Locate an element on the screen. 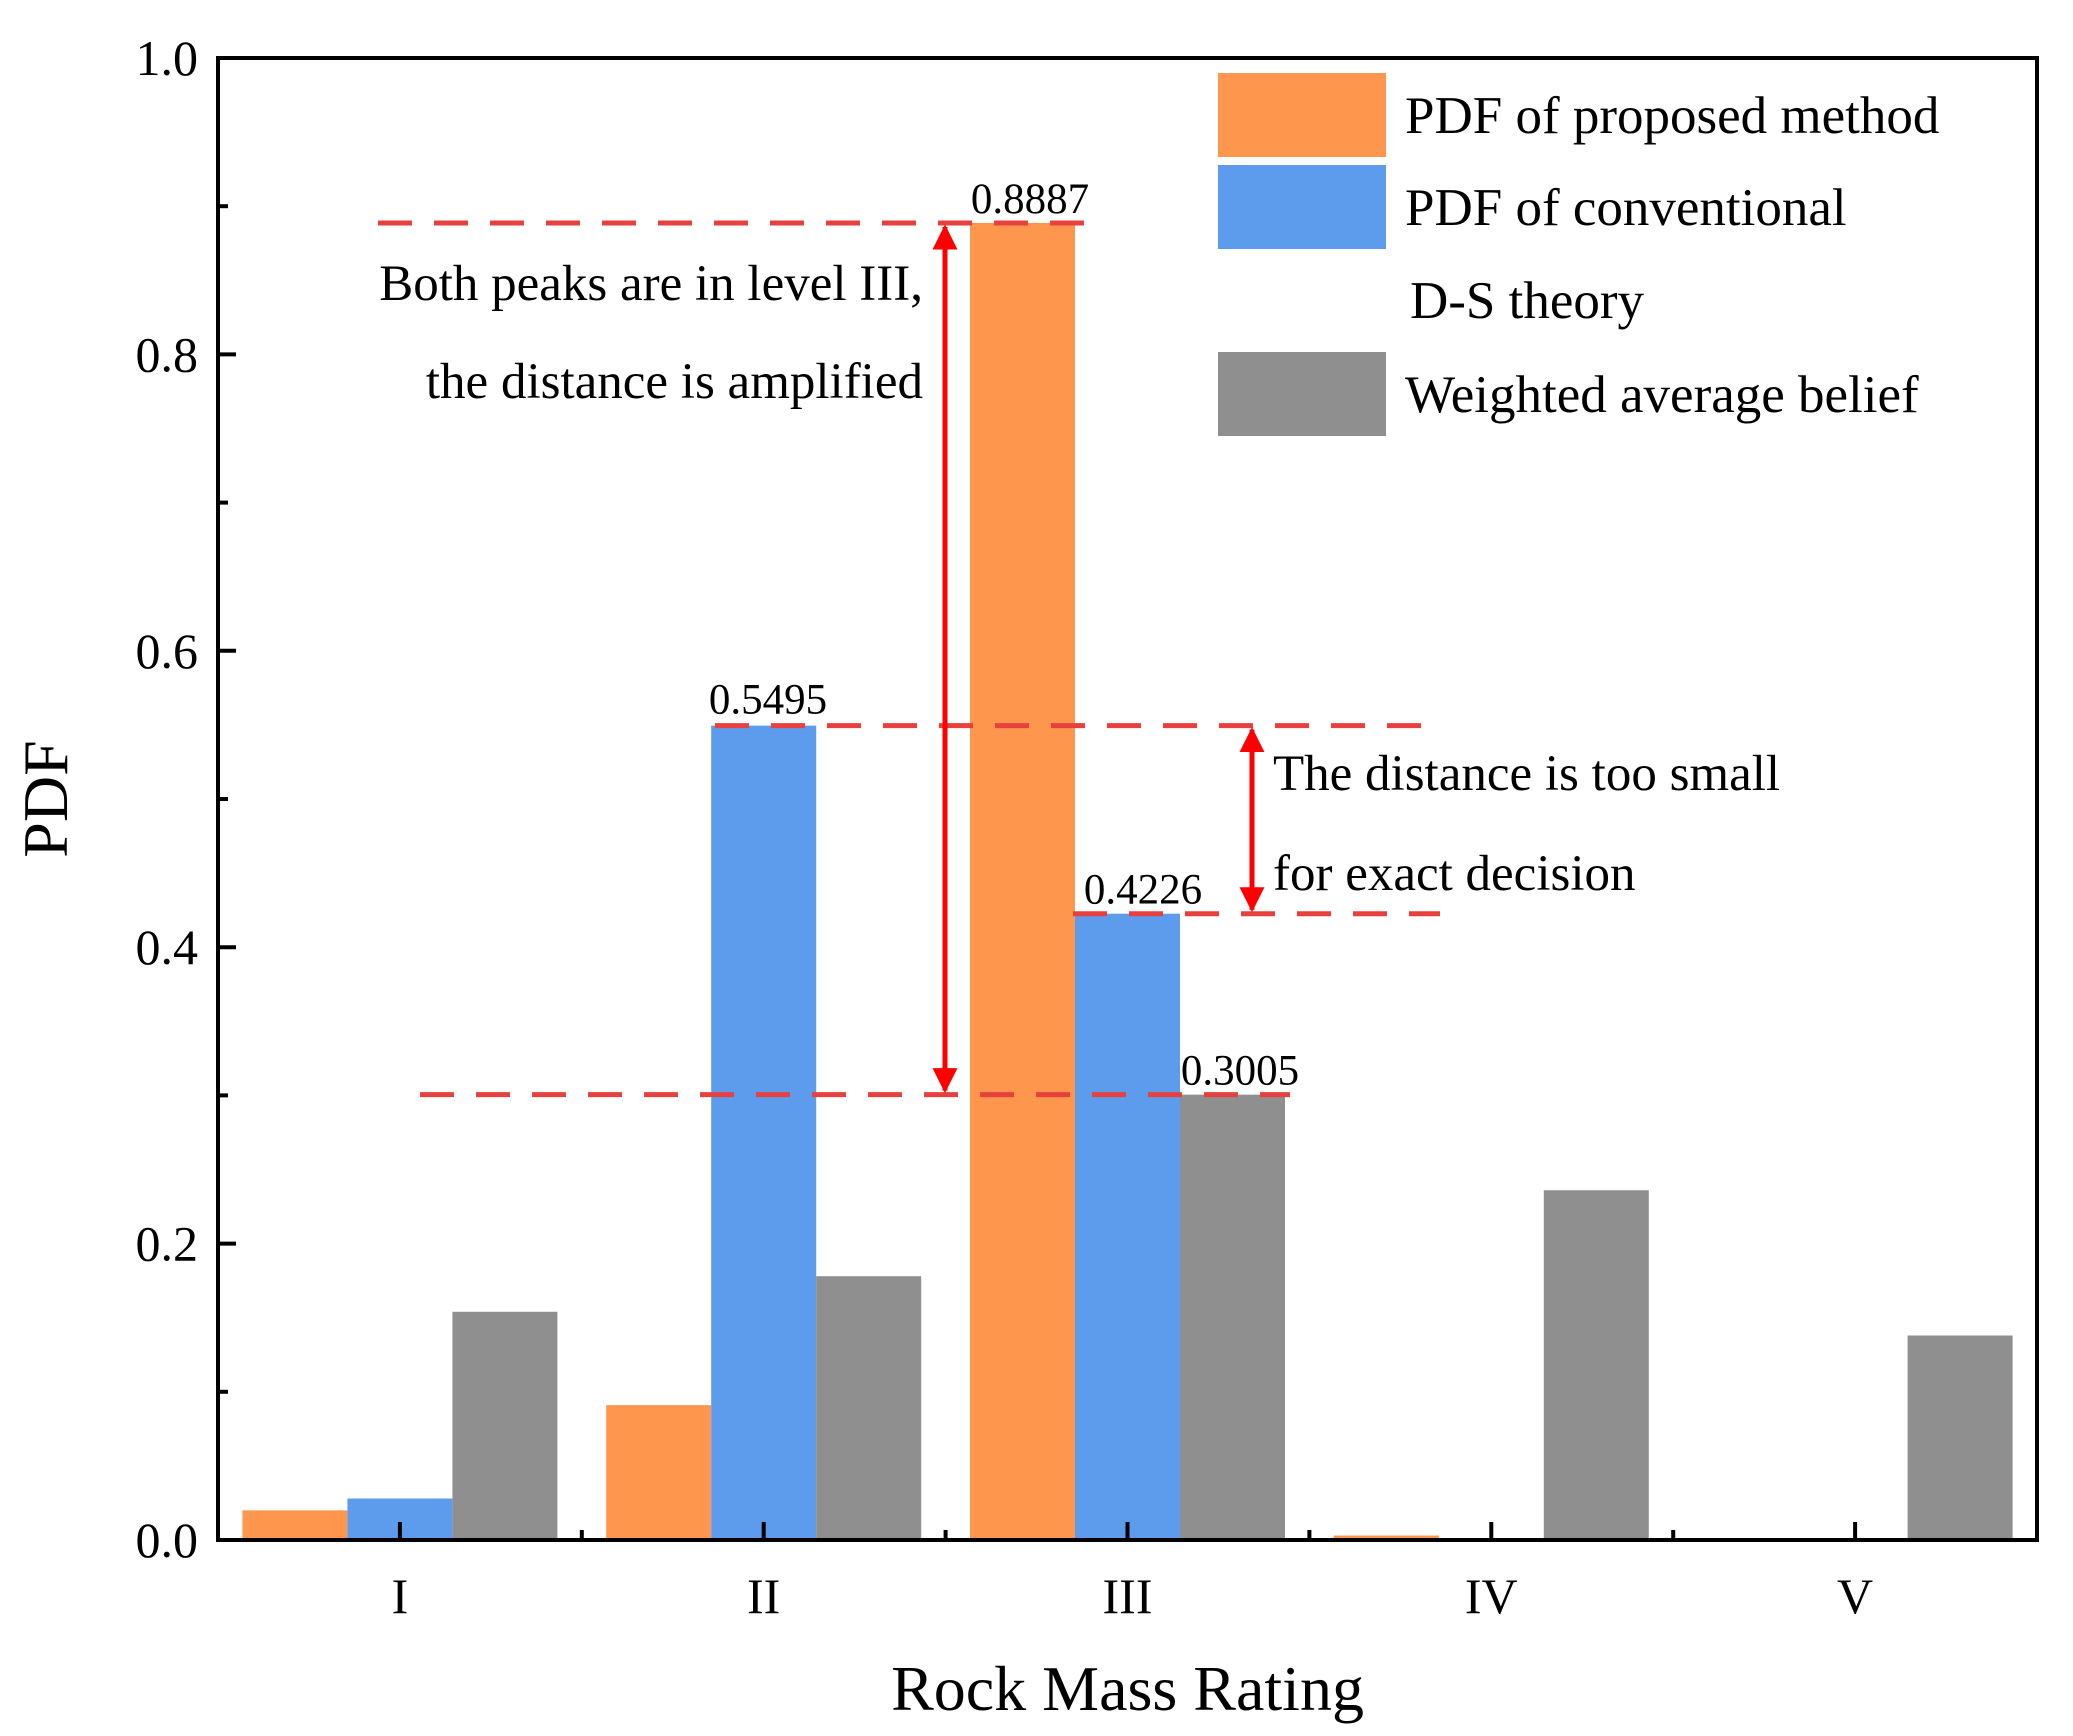 The image size is (2073, 1736). x-tick-label: I is located at coordinates (400, 1596).